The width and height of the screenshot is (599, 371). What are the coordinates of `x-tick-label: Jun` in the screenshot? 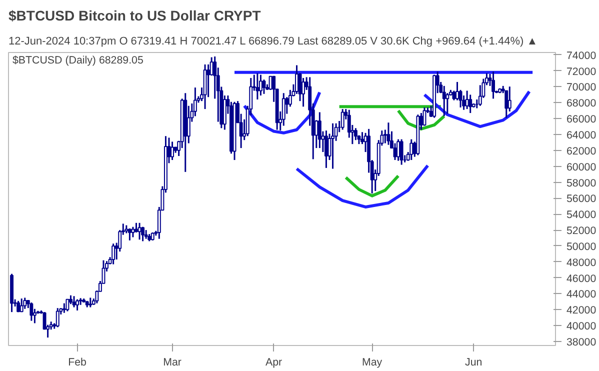 It's located at (473, 362).